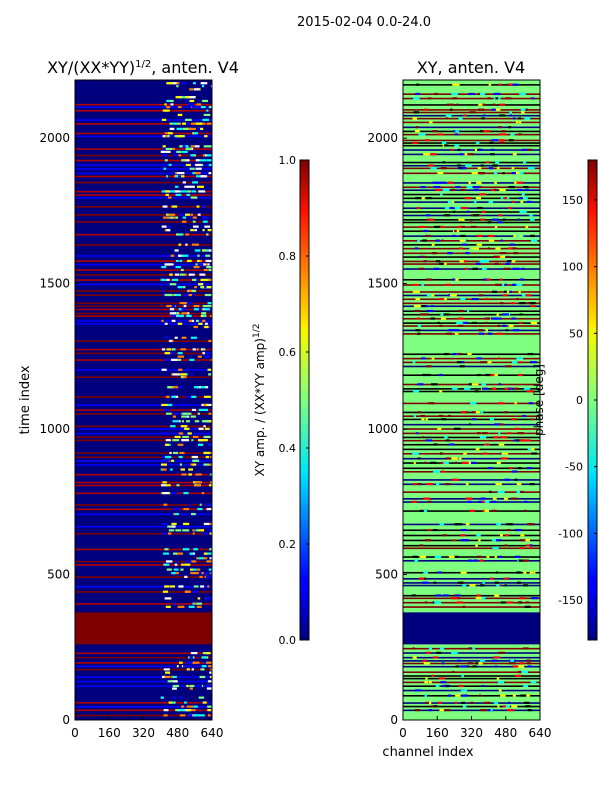  Describe the element at coordinates (288, 352) in the screenshot. I see `colorbar-tick-label: 0.6` at that location.